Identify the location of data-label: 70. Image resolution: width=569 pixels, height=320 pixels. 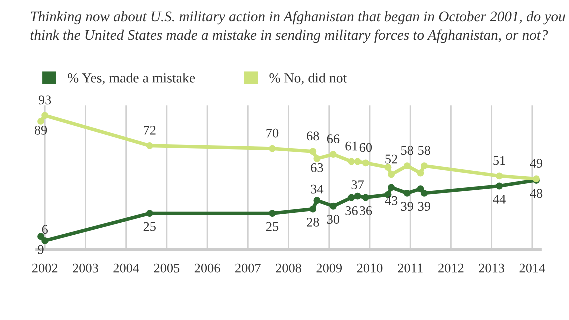
(272, 133).